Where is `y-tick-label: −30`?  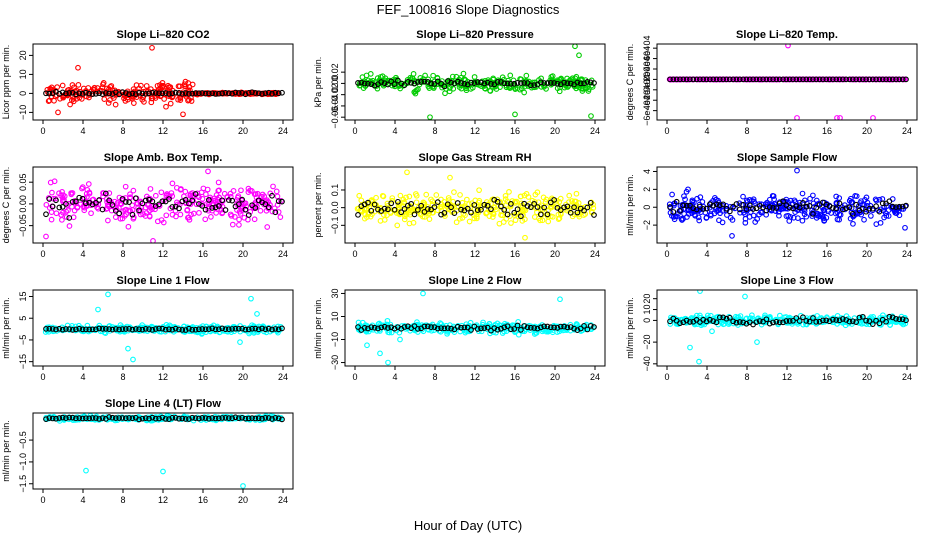
y-tick-label: −30 is located at coordinates (335, 362).